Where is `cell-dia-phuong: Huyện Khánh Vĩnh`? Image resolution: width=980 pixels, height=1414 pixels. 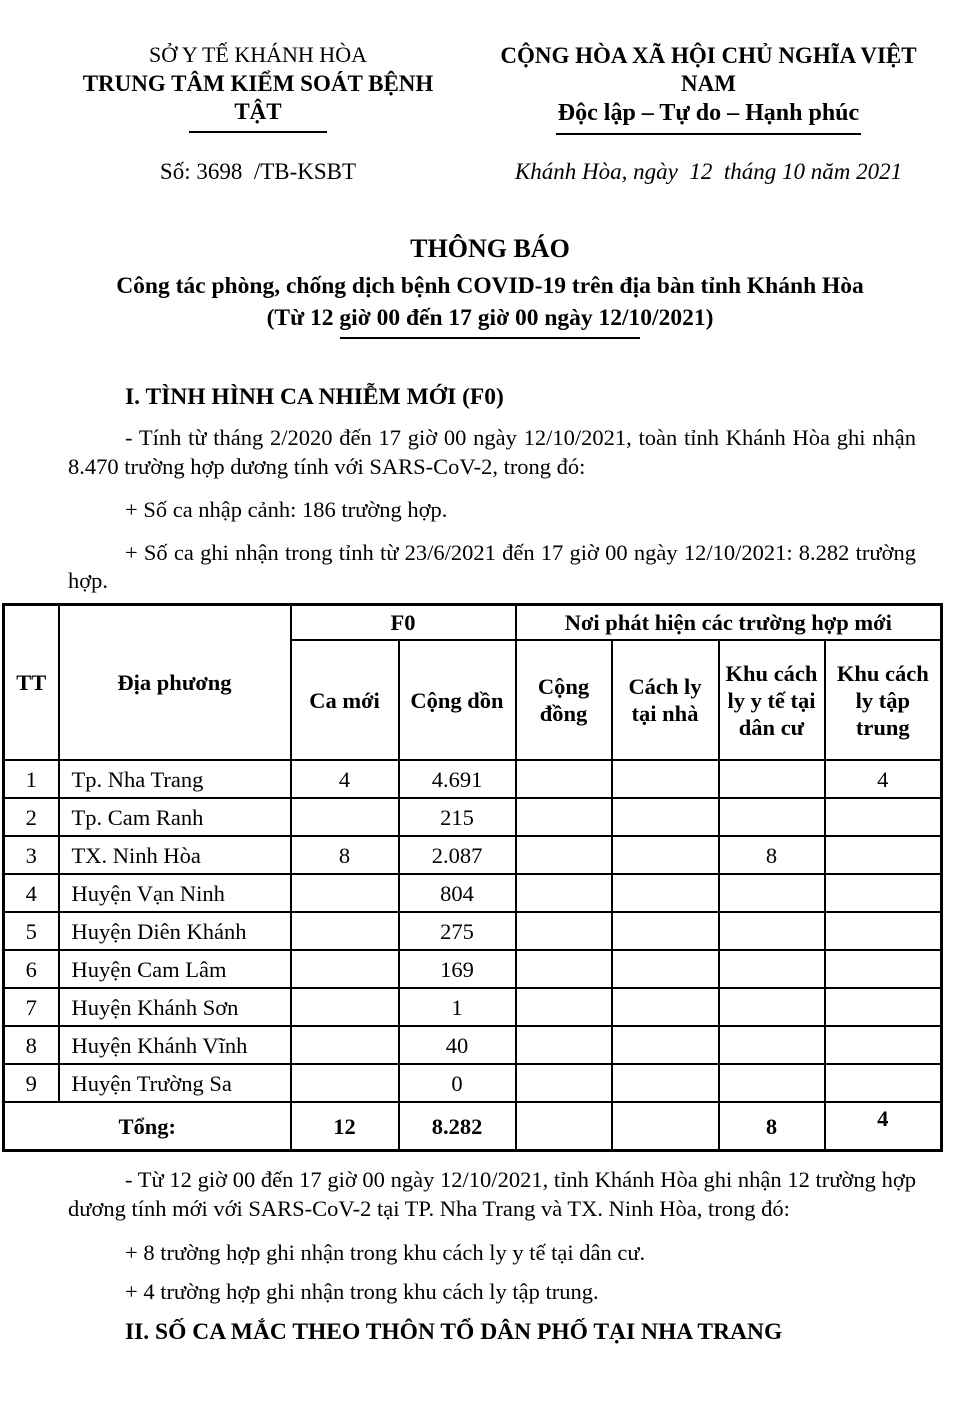
cell-dia-phuong: Huyện Khánh Vĩnh is located at coordinates (174, 1045).